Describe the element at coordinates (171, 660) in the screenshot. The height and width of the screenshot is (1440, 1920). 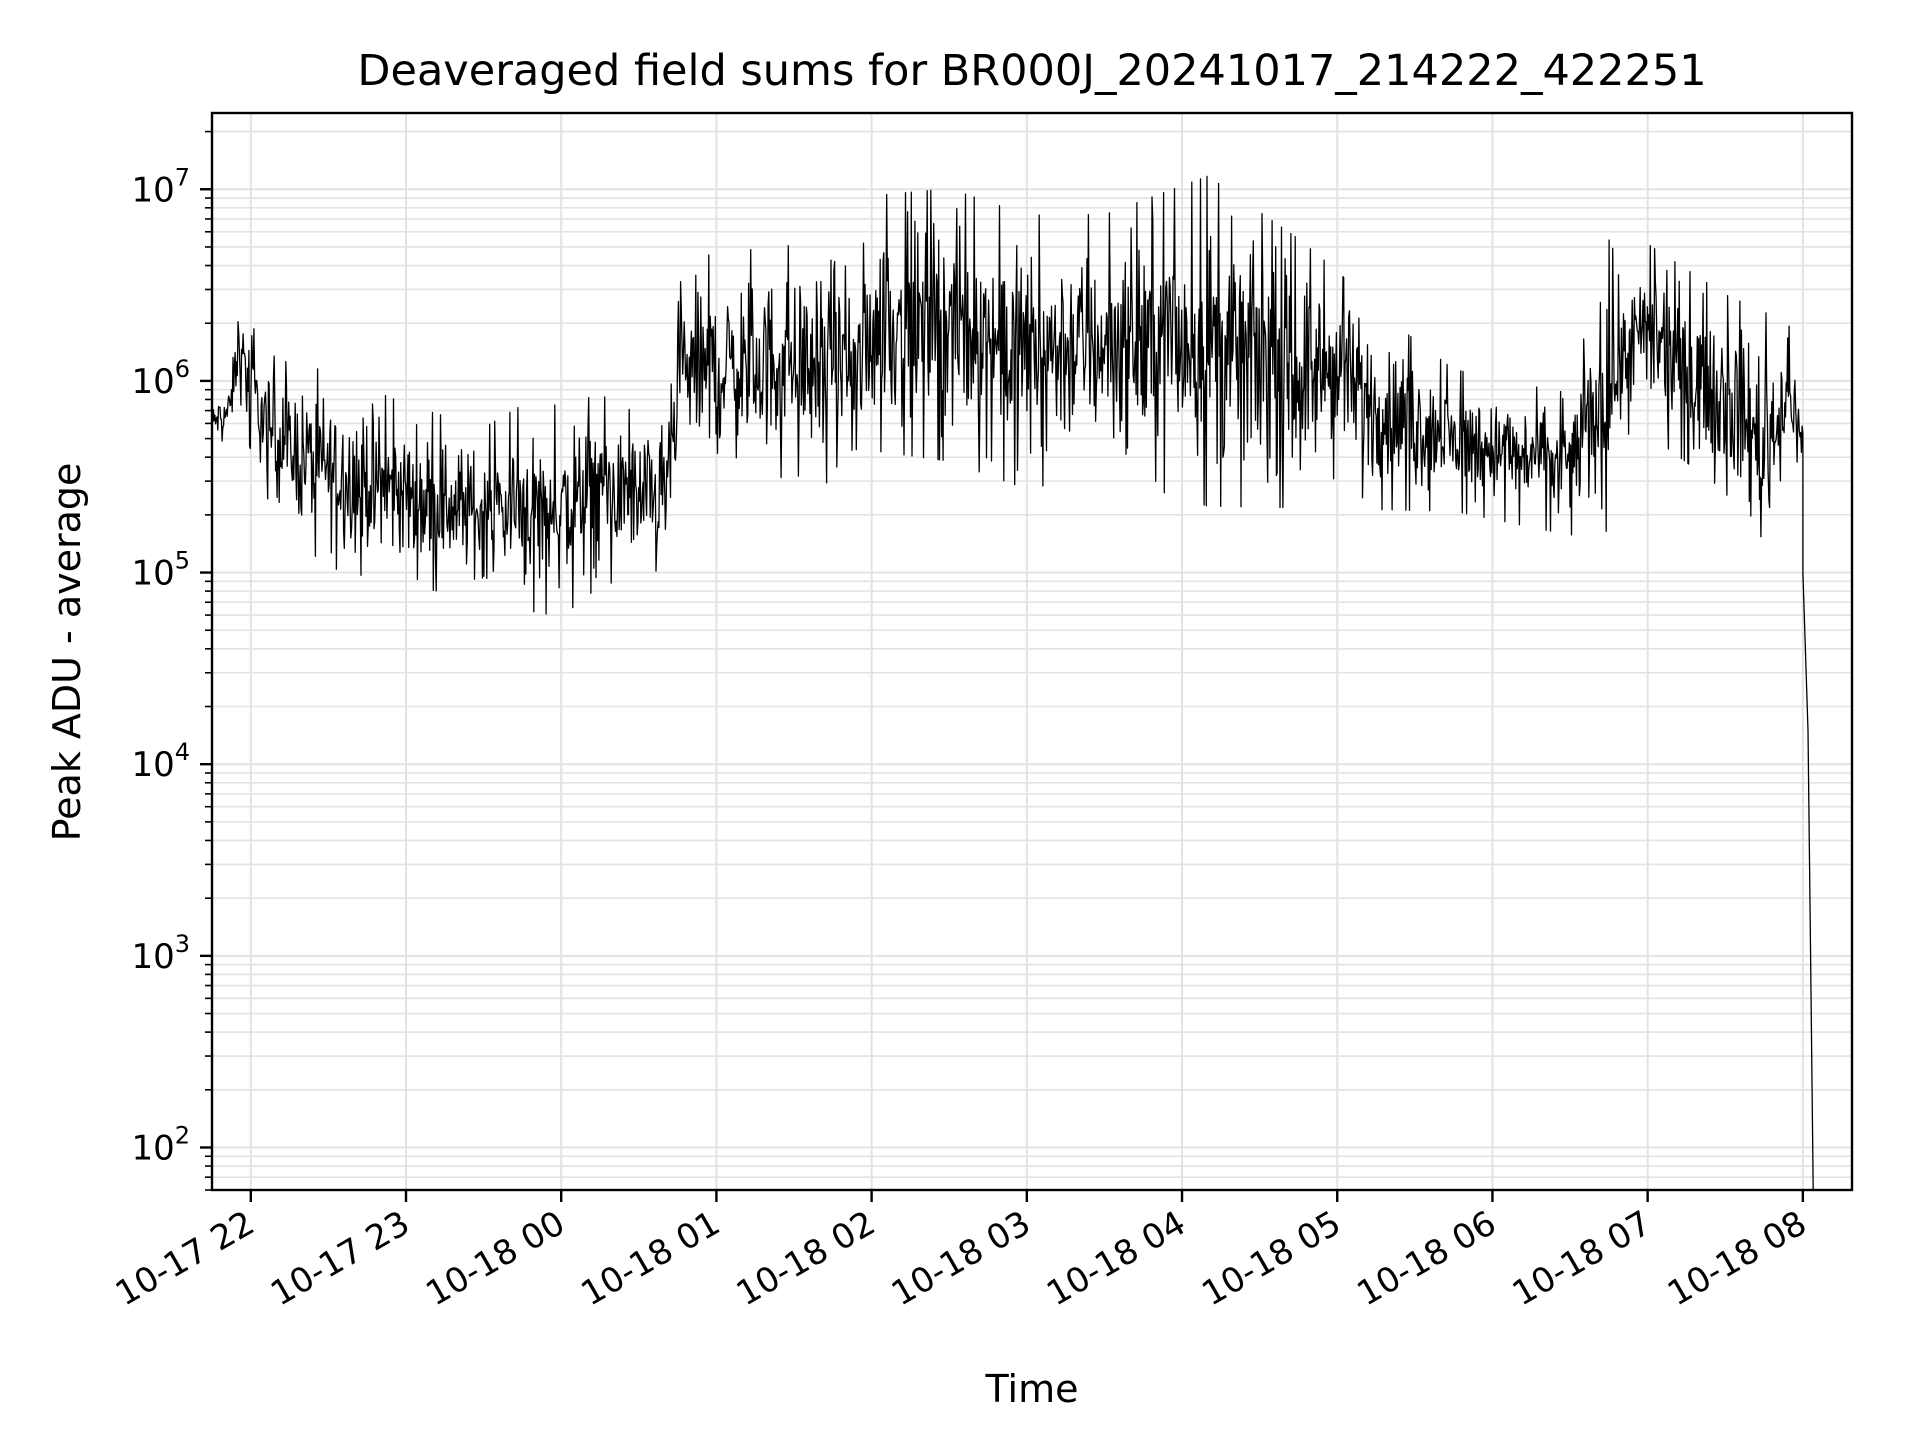
I see `y-axis: 10² 10³ 10⁴ 10⁵ 10⁶ 10⁷` at that location.